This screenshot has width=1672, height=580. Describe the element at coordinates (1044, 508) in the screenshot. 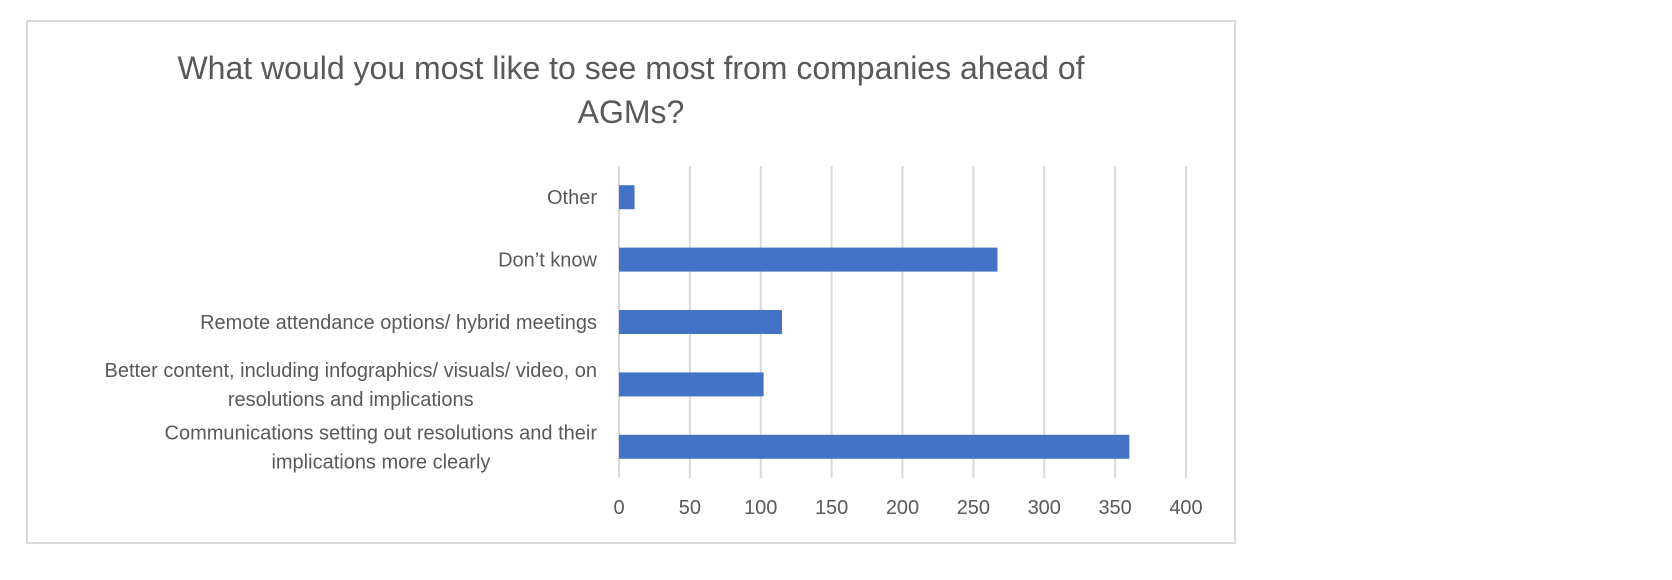

I see `x-tick-label: 300` at that location.